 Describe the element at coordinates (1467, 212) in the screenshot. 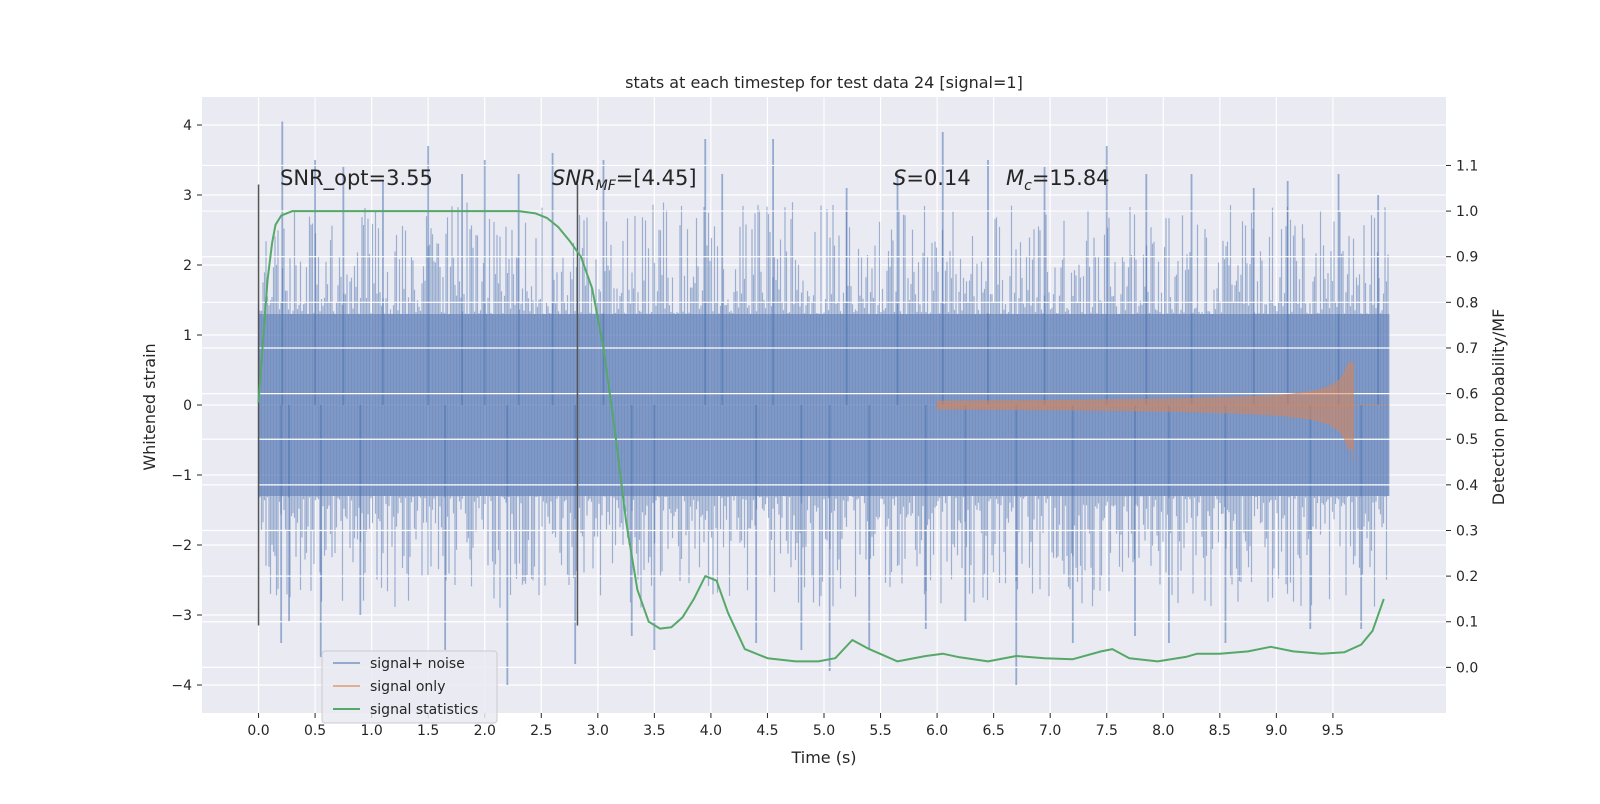

I see `y-tick-label-right: 1.0` at that location.